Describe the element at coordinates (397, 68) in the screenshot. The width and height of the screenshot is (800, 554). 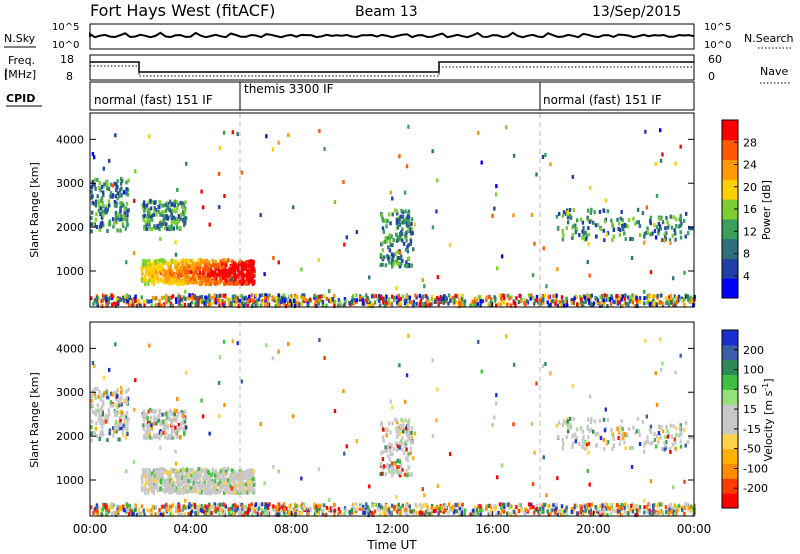
I see `freq-panel: Freq. [MHz] 18 8 60 0 Nave` at that location.